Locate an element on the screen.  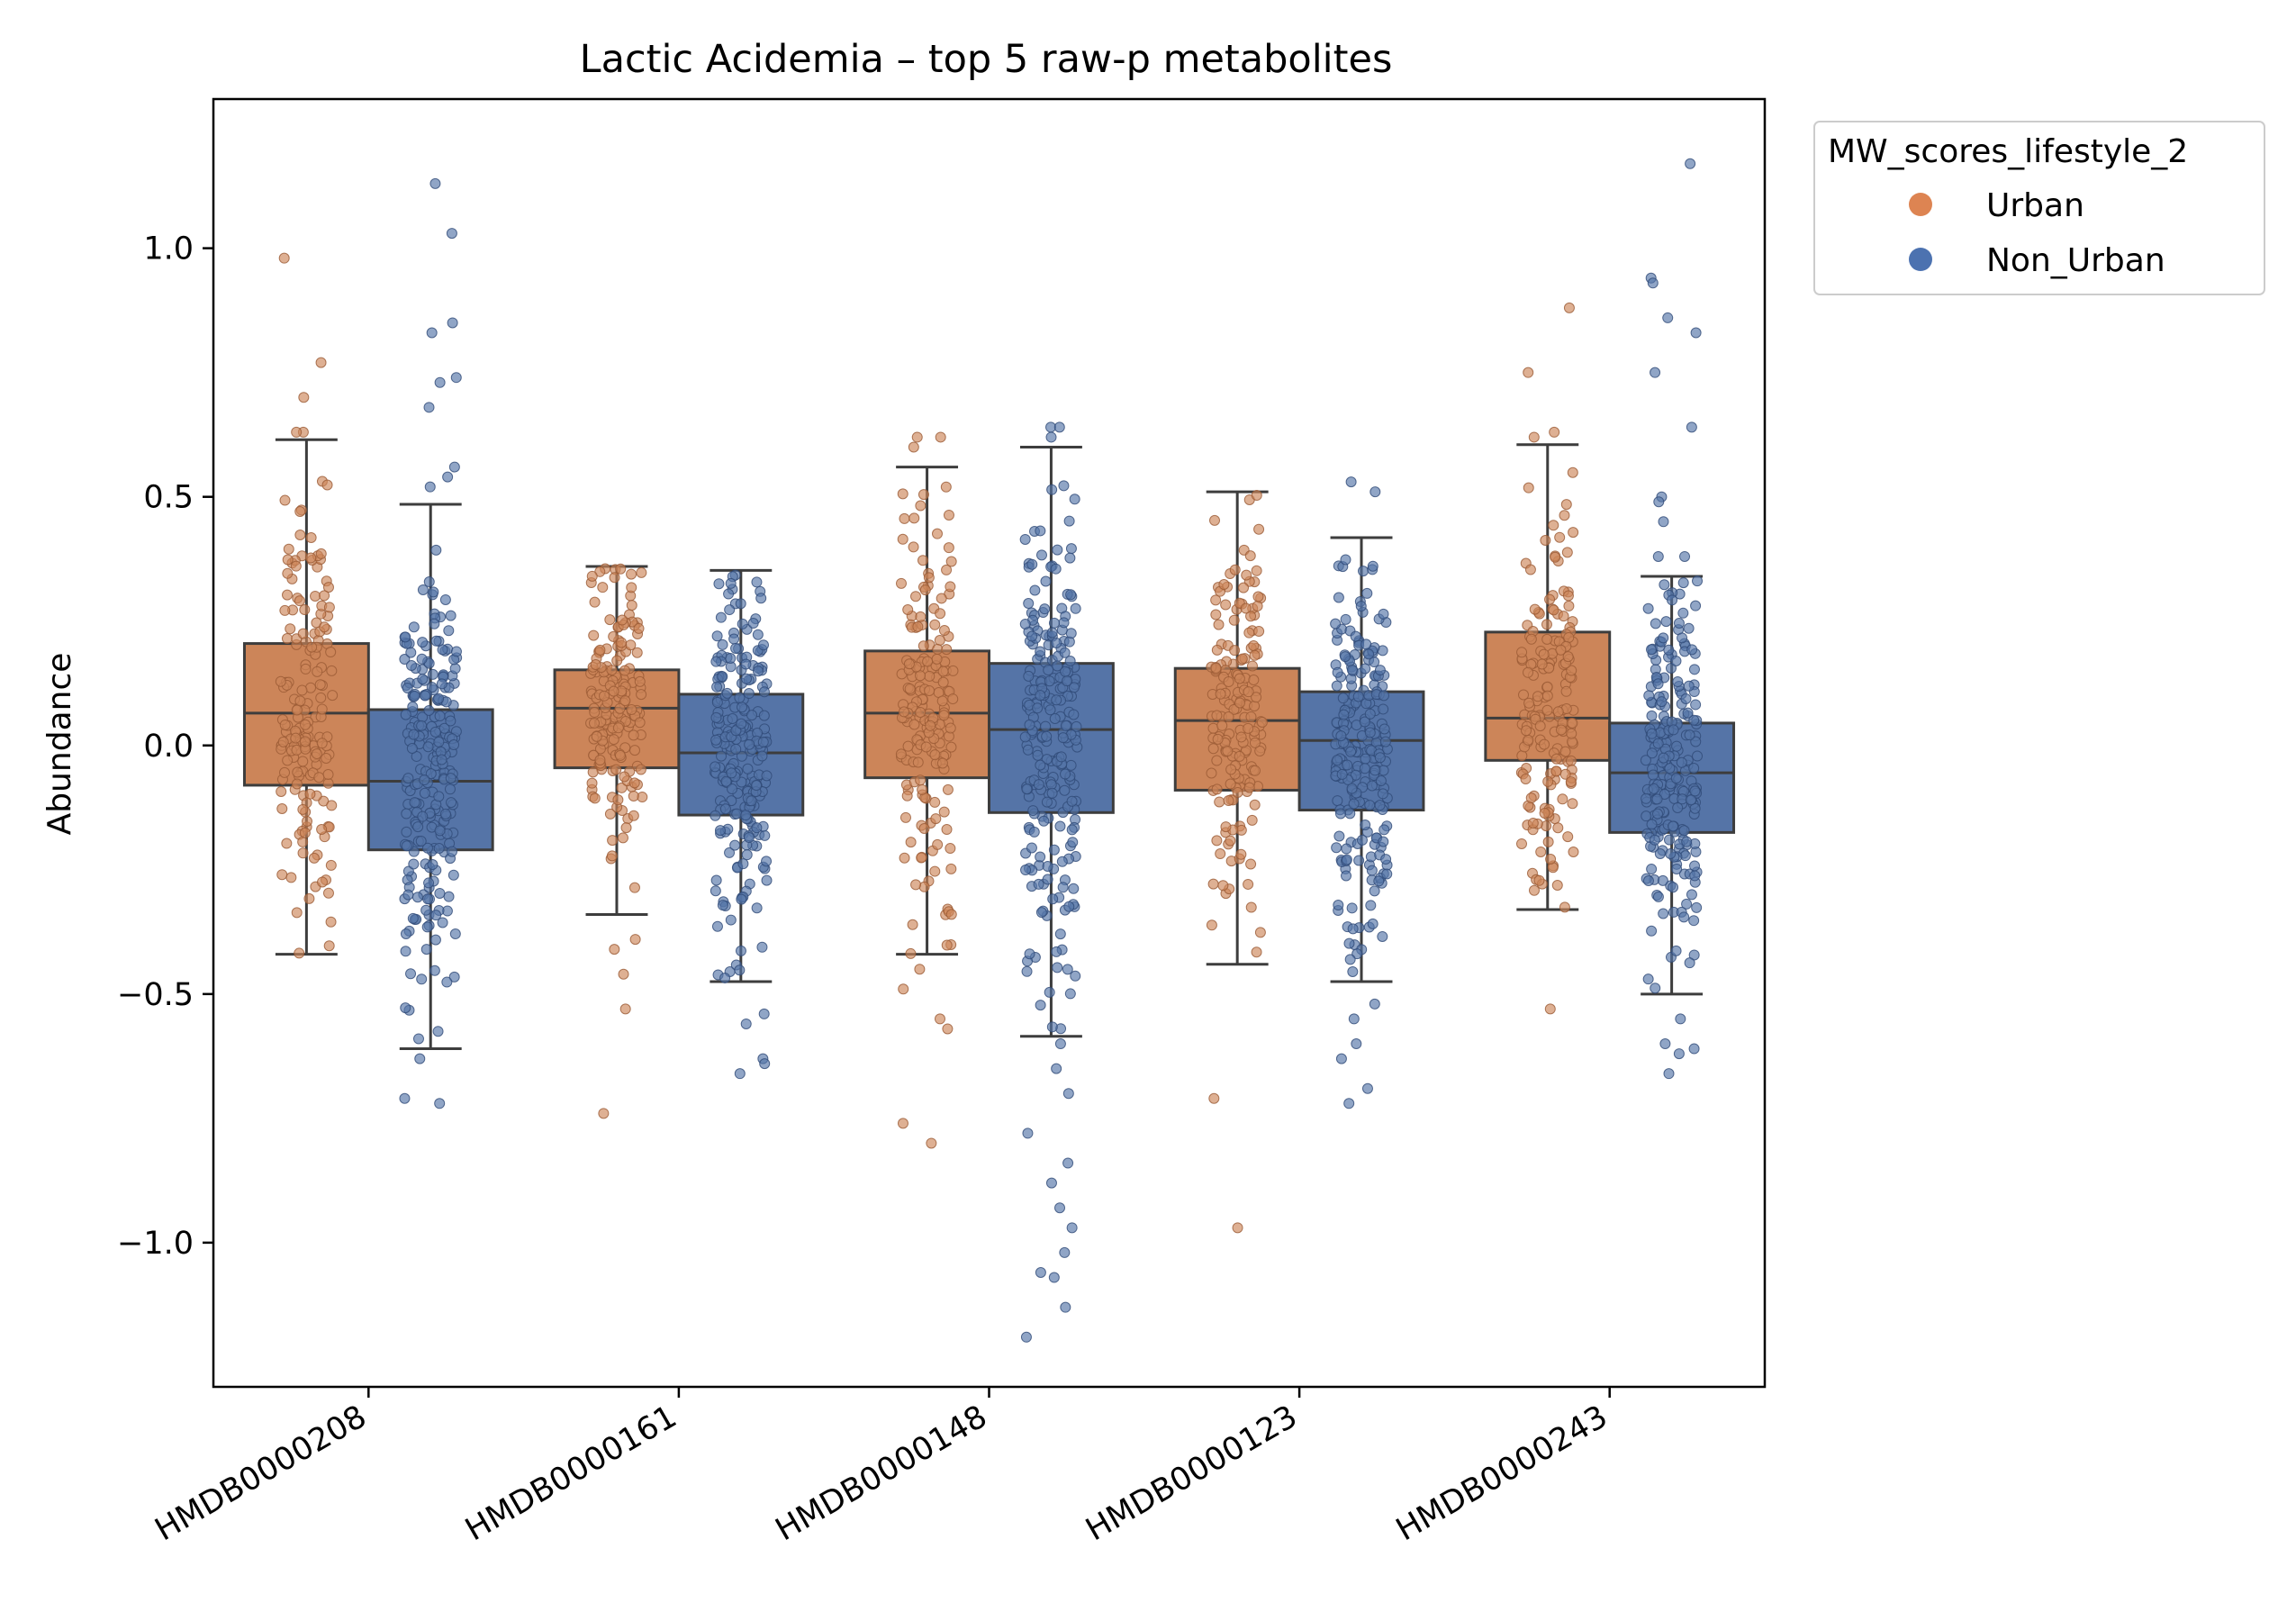
outlier-urban-hmdb0000243 is located at coordinates (1534, 437).